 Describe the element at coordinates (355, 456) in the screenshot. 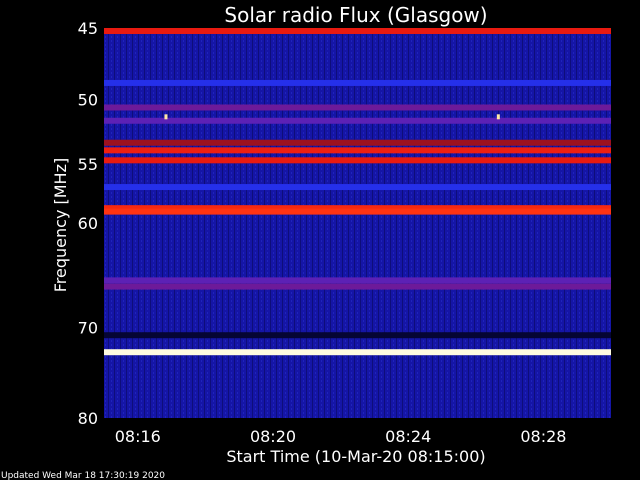

I see `x-axis-label: Start Time (10-Mar-20 08:15:00)` at that location.